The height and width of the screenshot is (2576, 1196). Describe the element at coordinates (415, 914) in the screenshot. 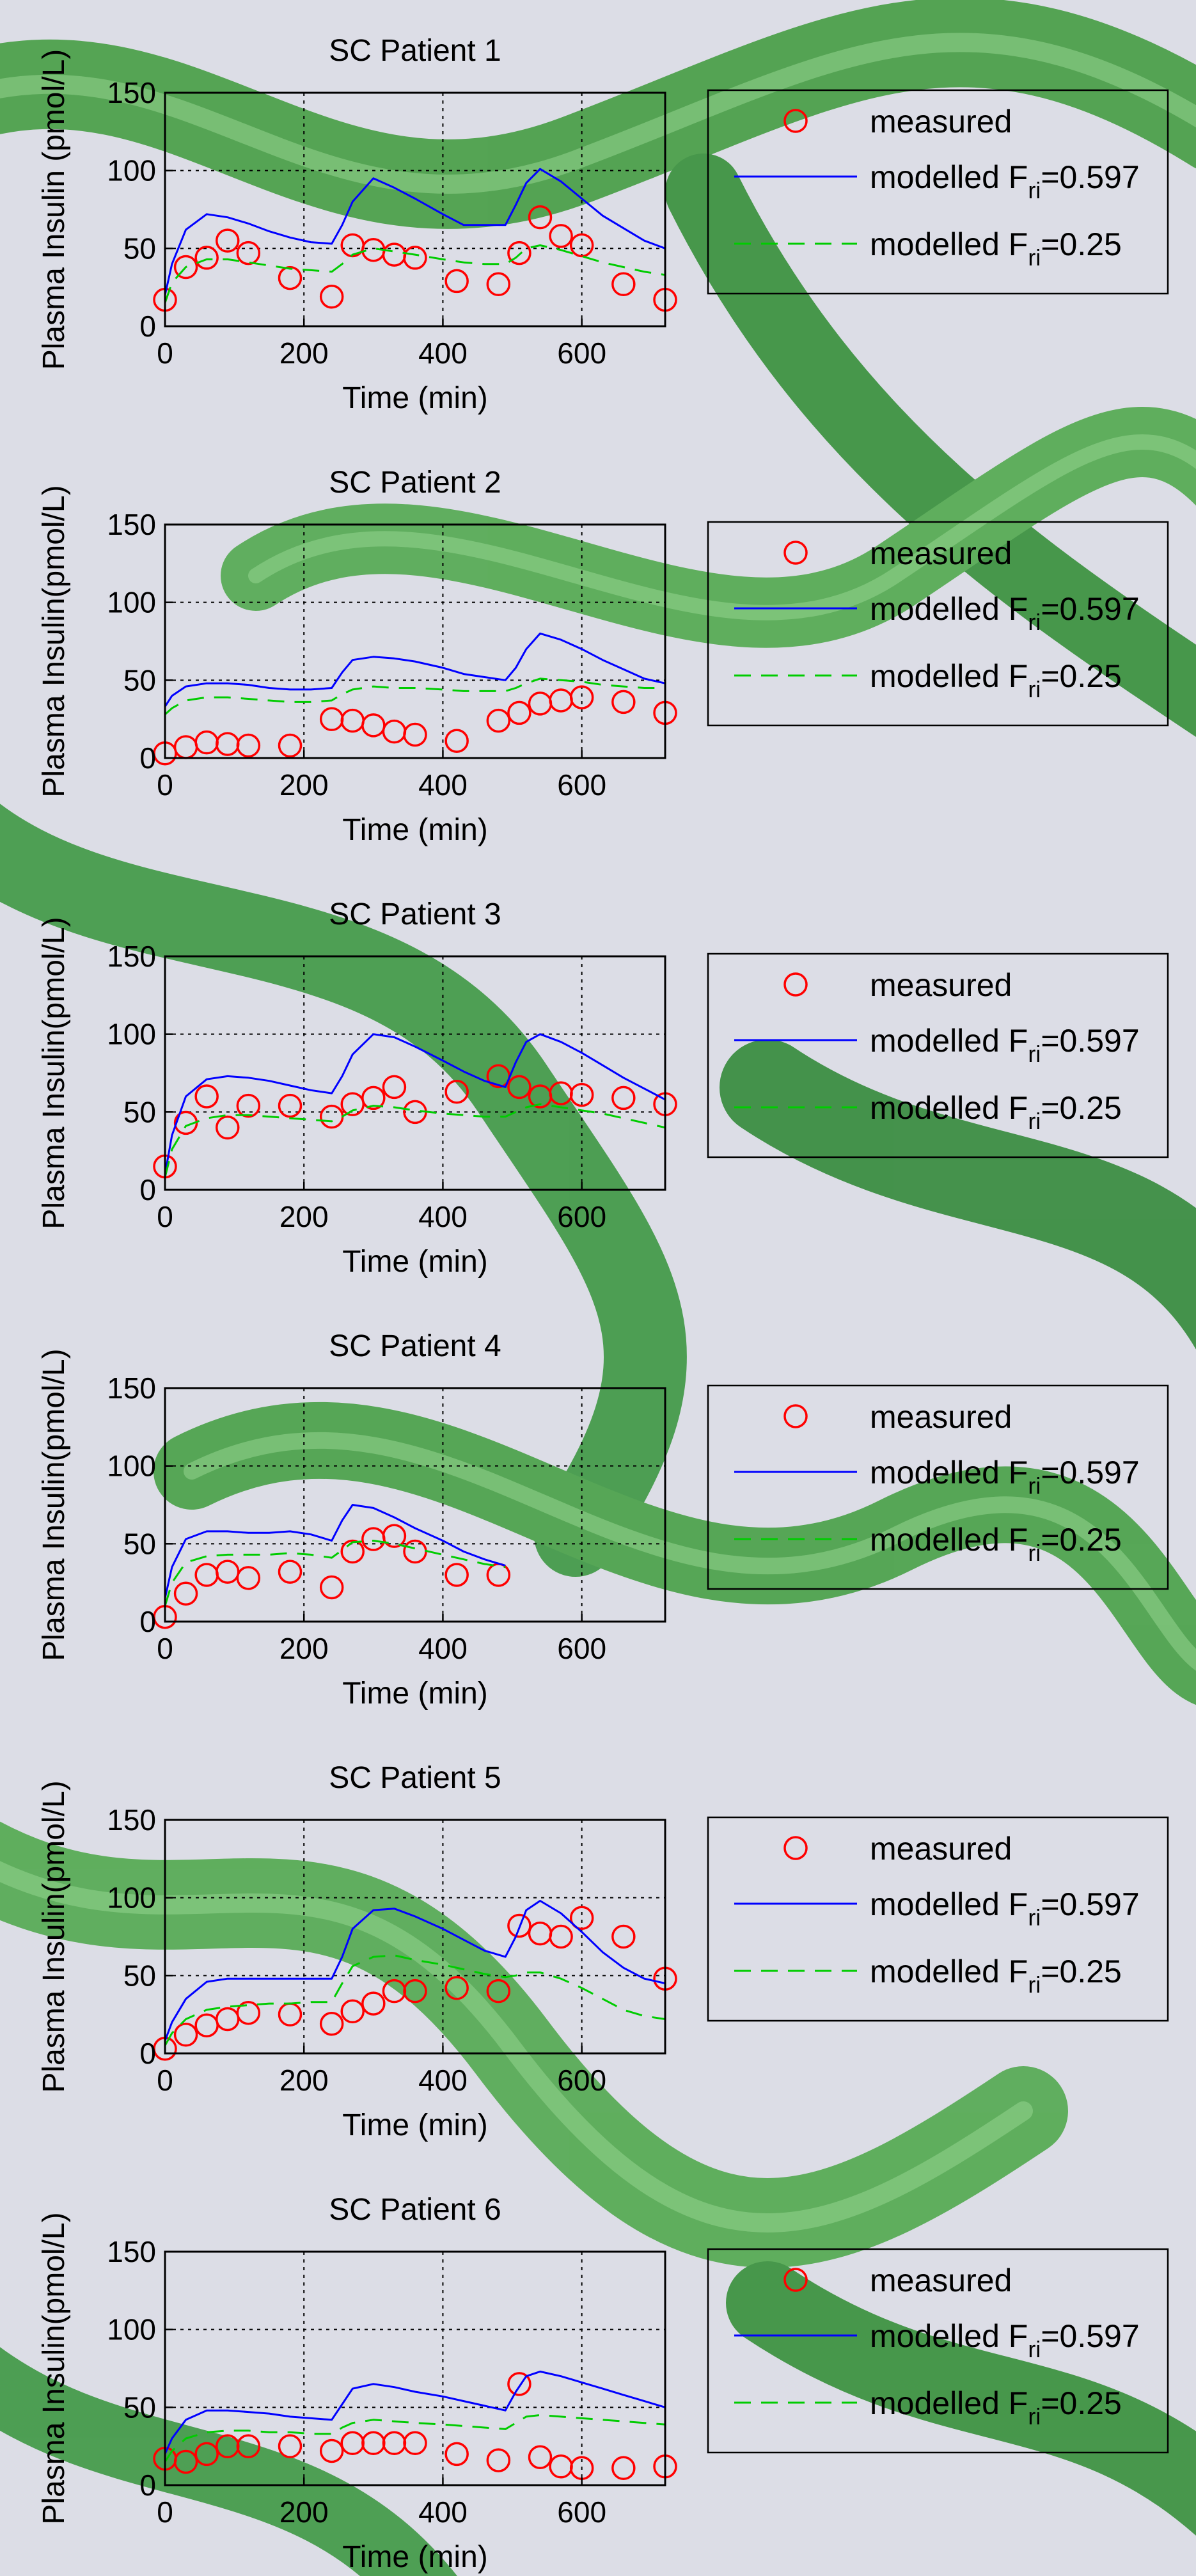

I see `chart-title: SC Patient 3` at that location.